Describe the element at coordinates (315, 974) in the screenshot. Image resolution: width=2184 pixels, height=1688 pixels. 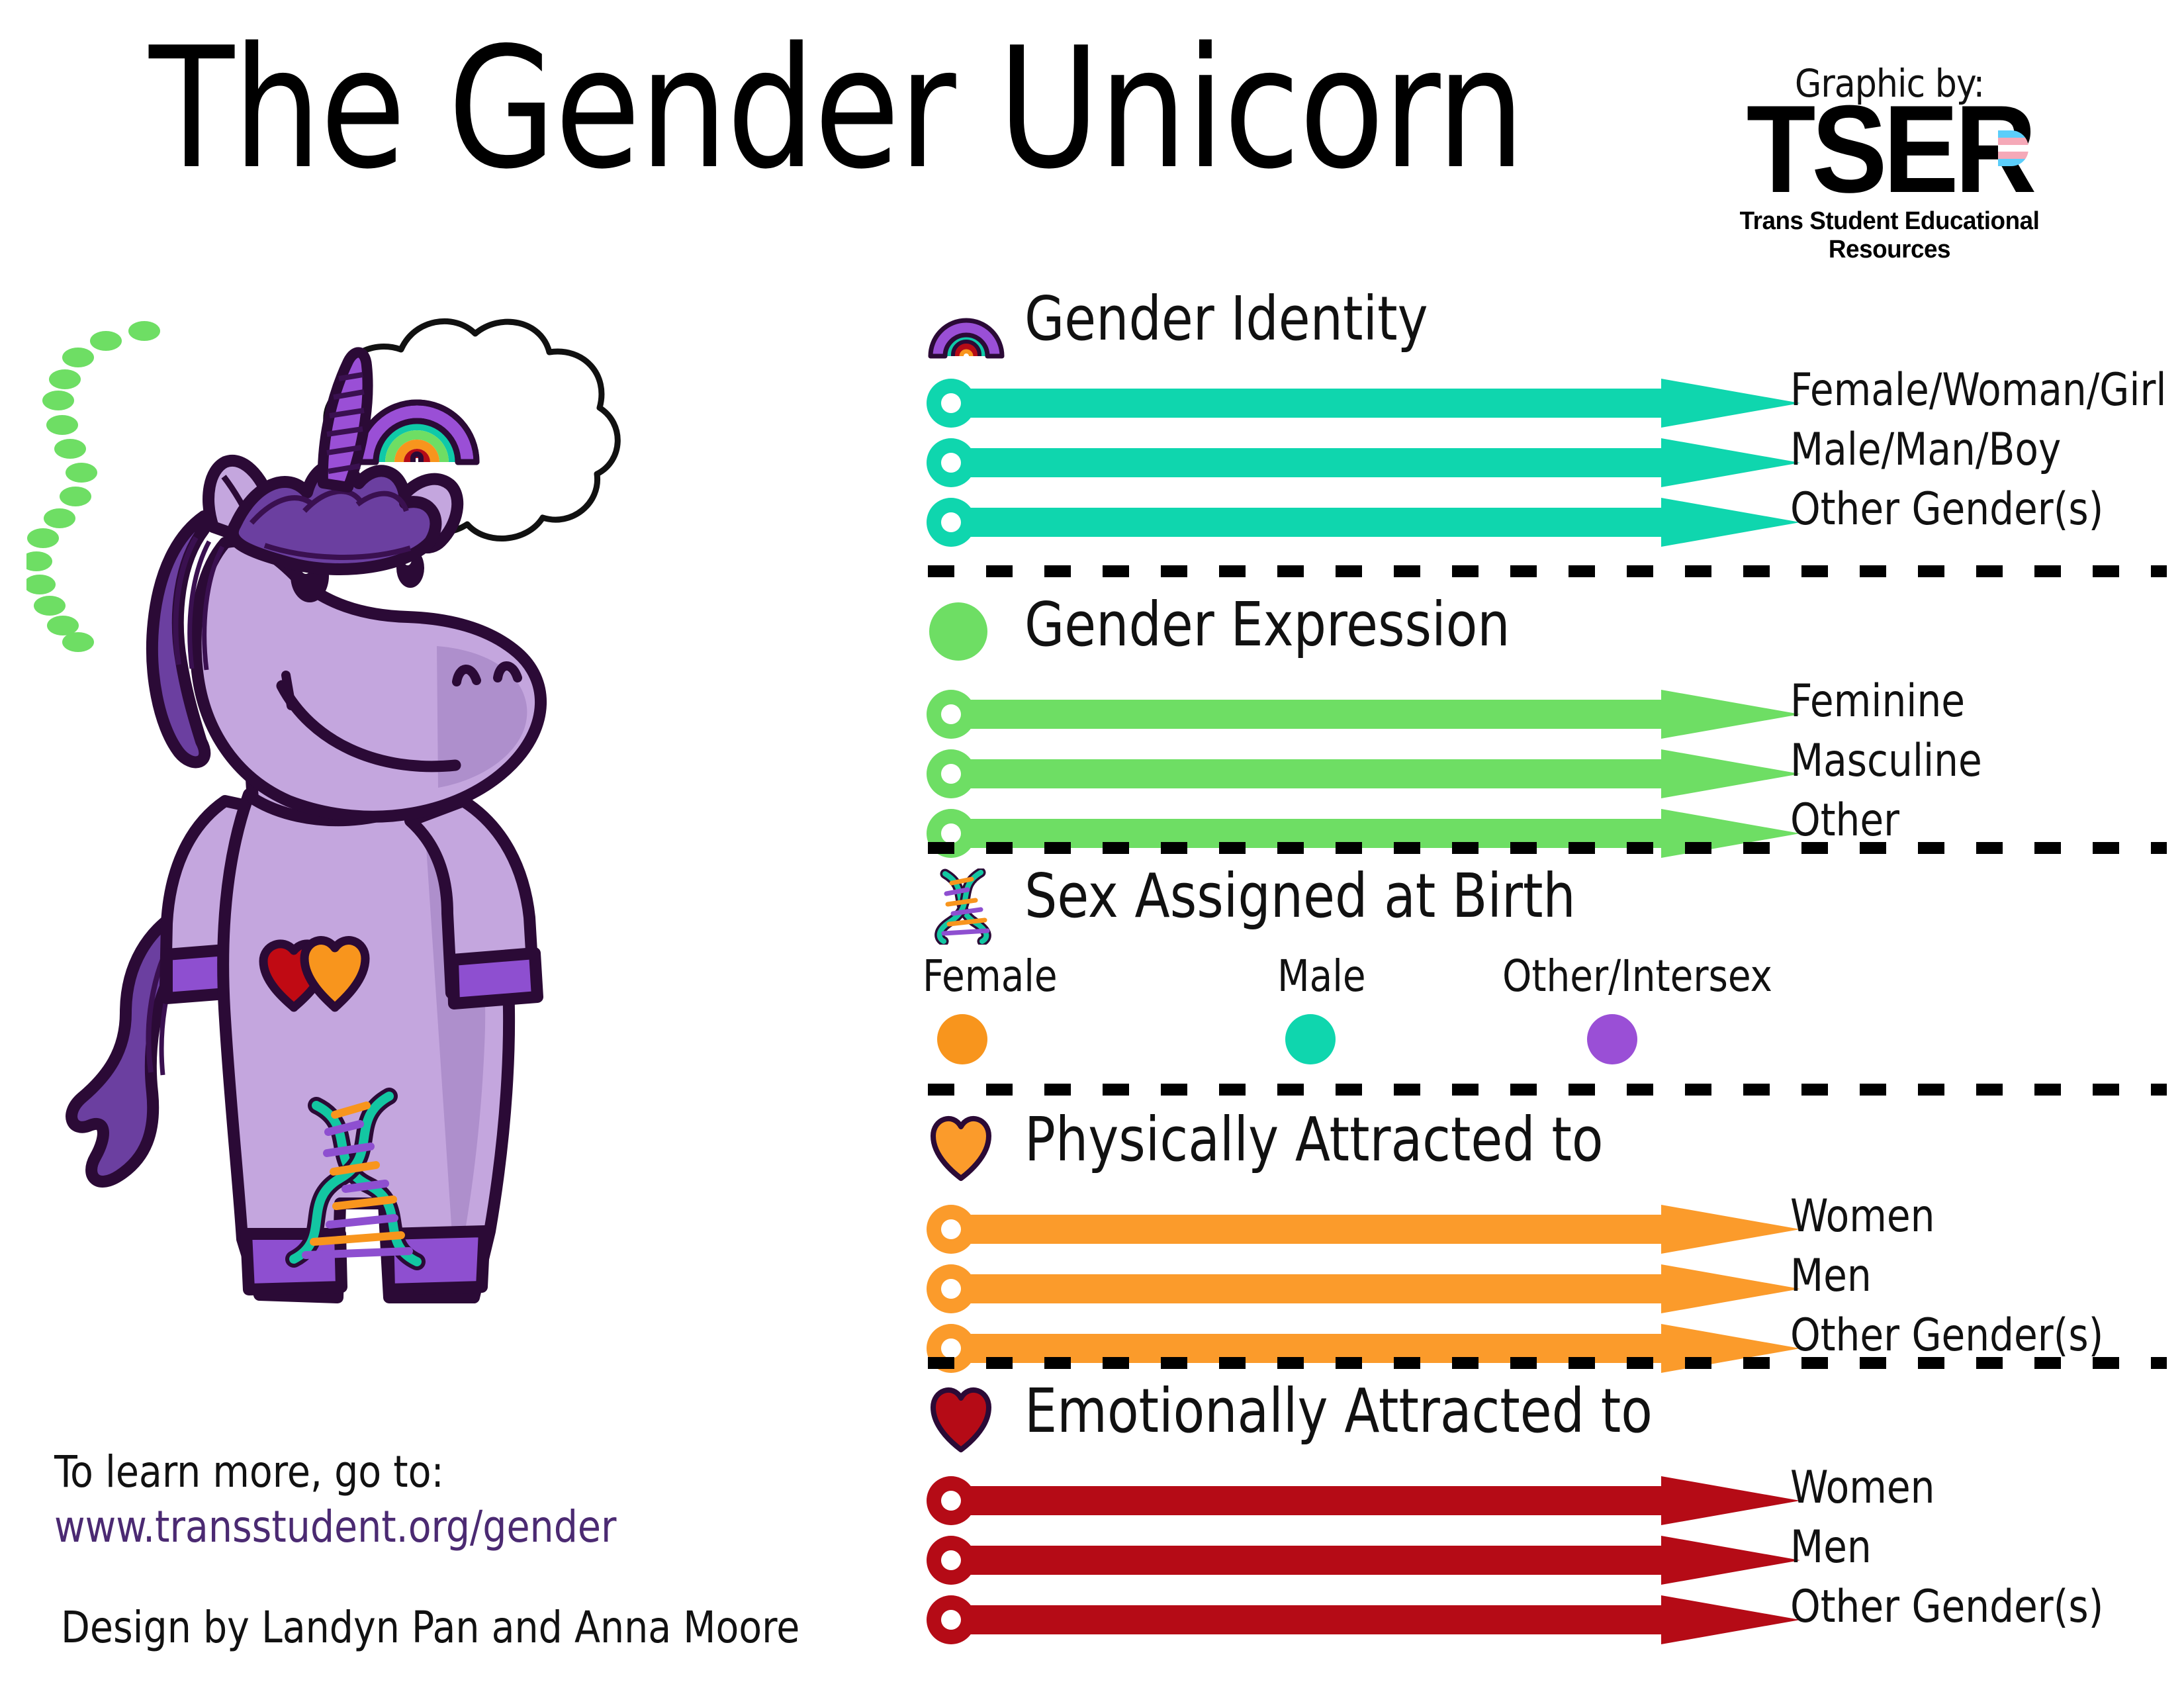
I see `chest-hearts-icon` at that location.